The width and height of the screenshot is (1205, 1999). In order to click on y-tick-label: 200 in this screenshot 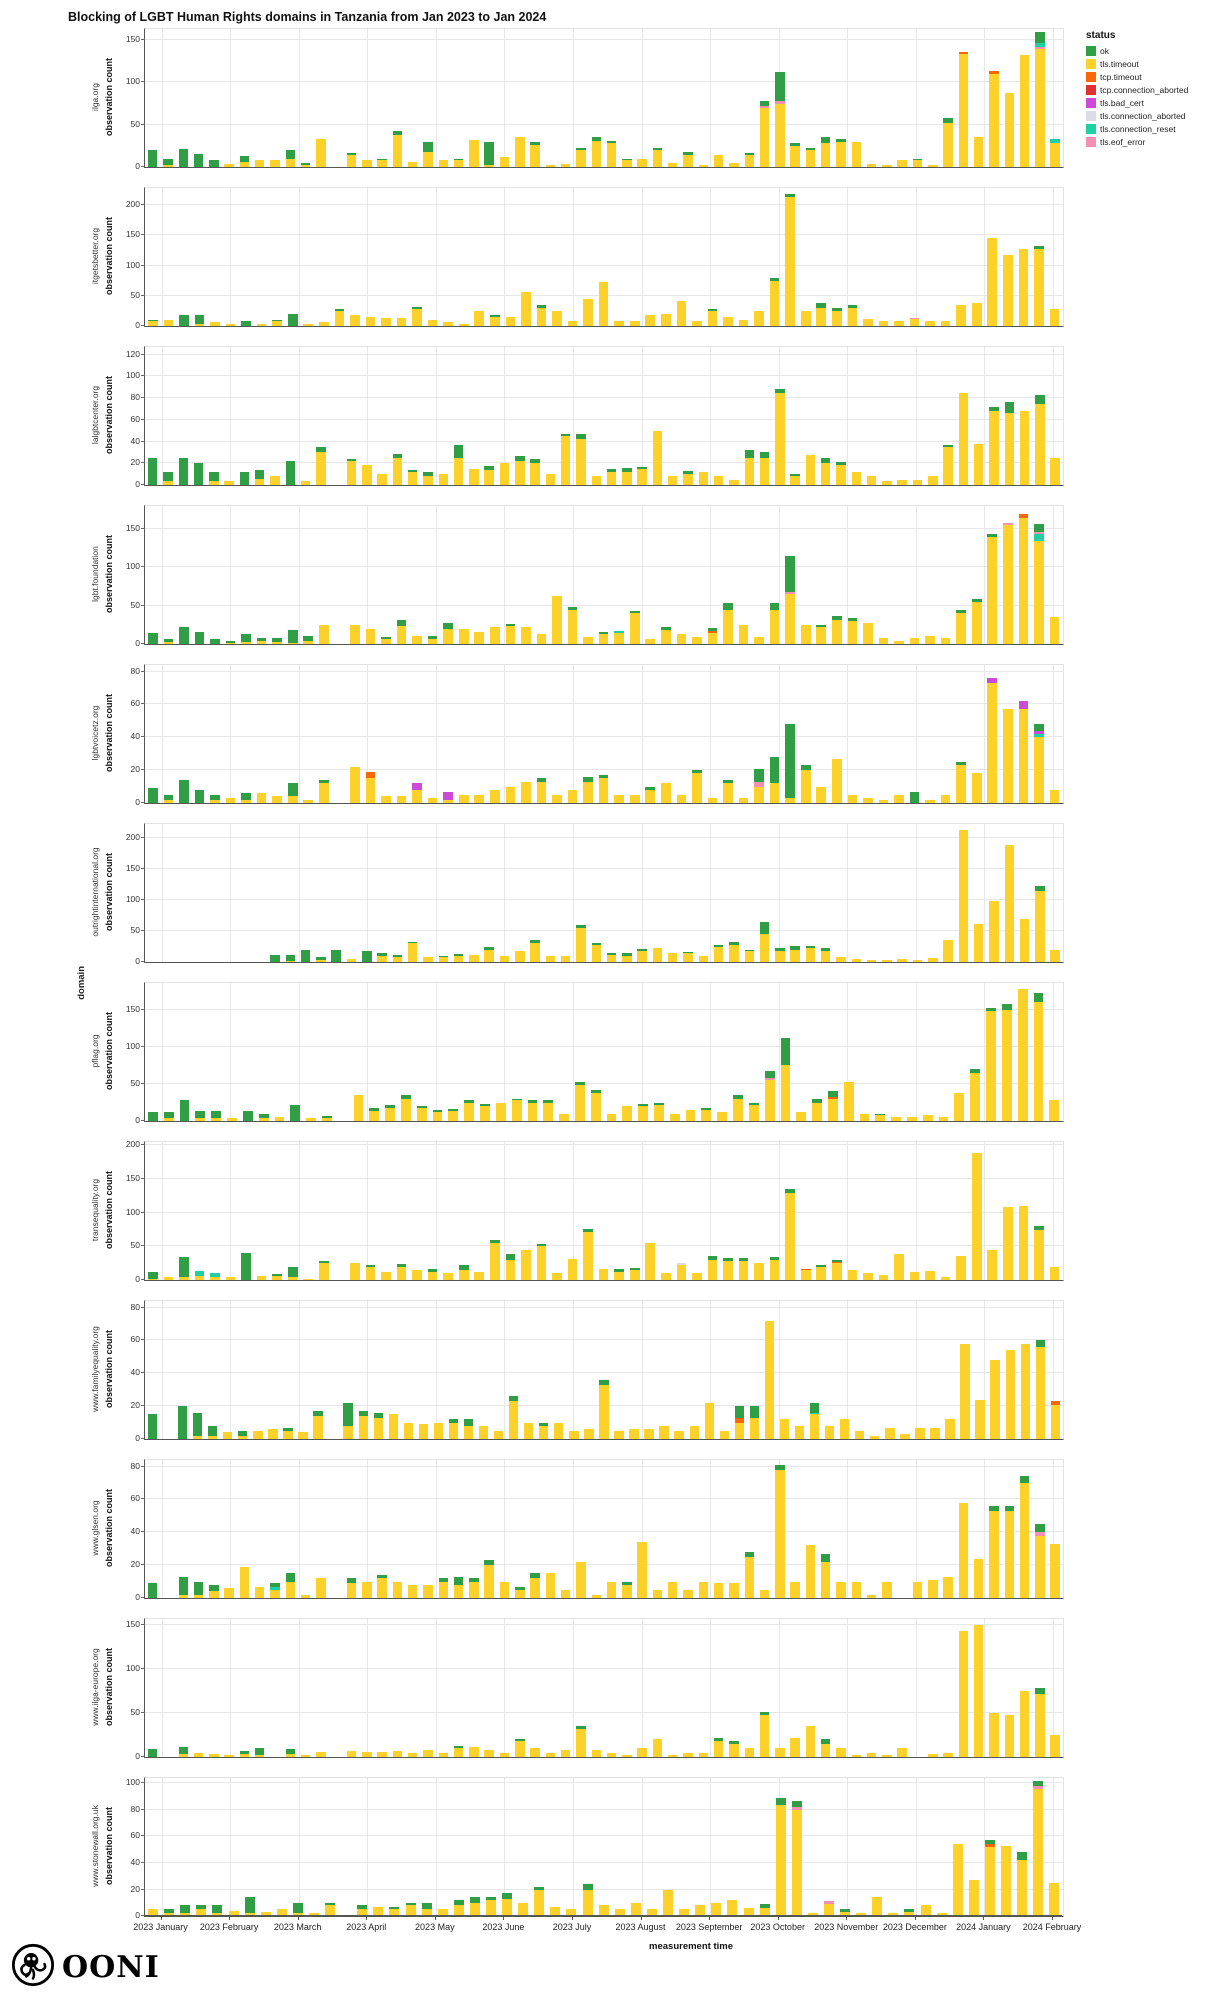, I will do `click(132, 1144)`.